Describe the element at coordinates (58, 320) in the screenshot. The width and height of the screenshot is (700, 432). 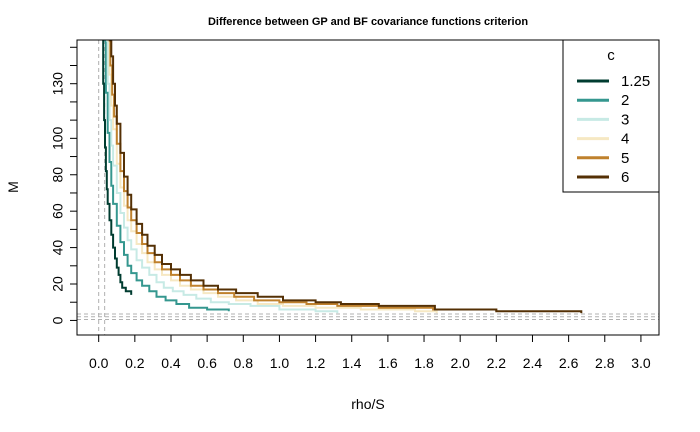
I see `y-tick-label-0: 0` at that location.